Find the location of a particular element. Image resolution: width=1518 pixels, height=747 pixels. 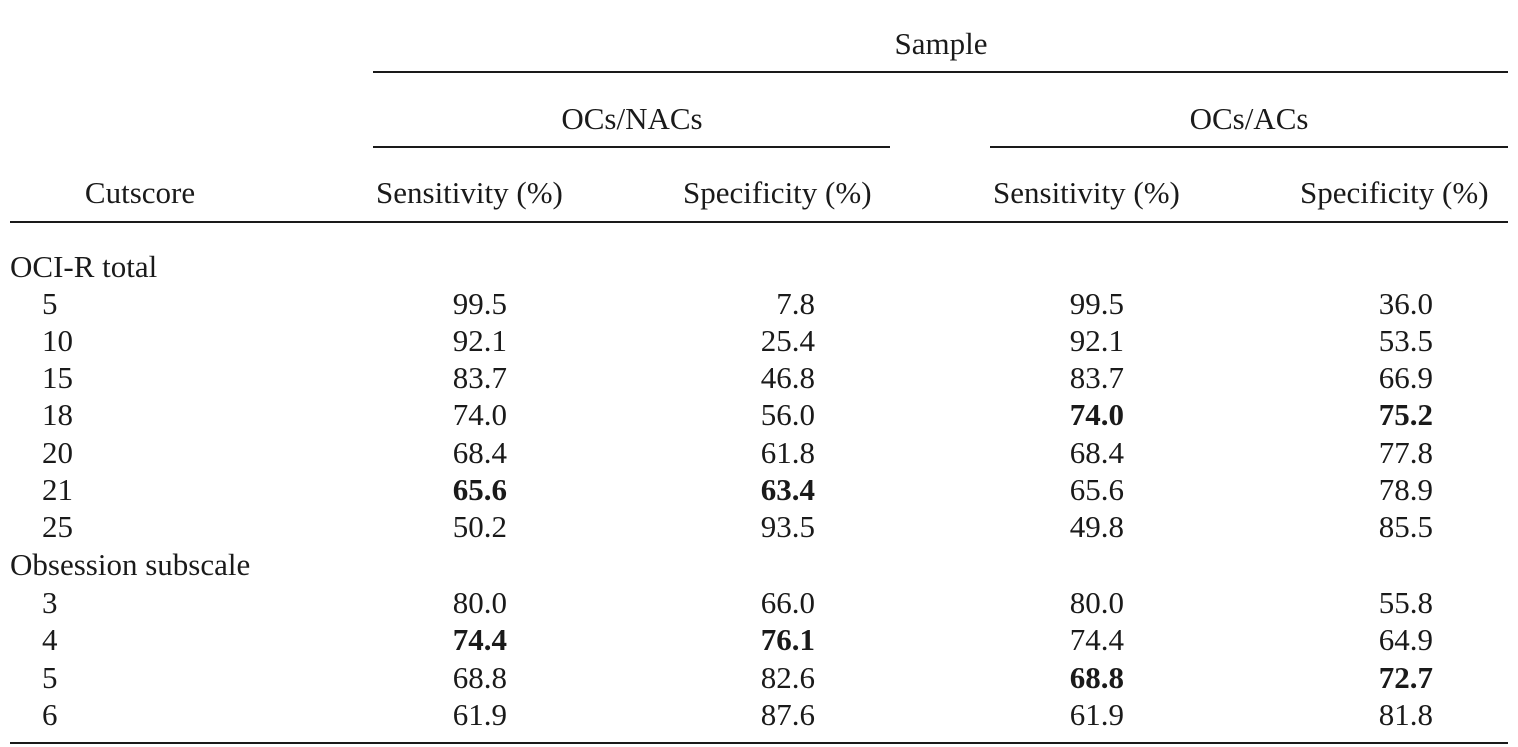

section-title-oci-r-total: OCI-R total is located at coordinates (84, 266).